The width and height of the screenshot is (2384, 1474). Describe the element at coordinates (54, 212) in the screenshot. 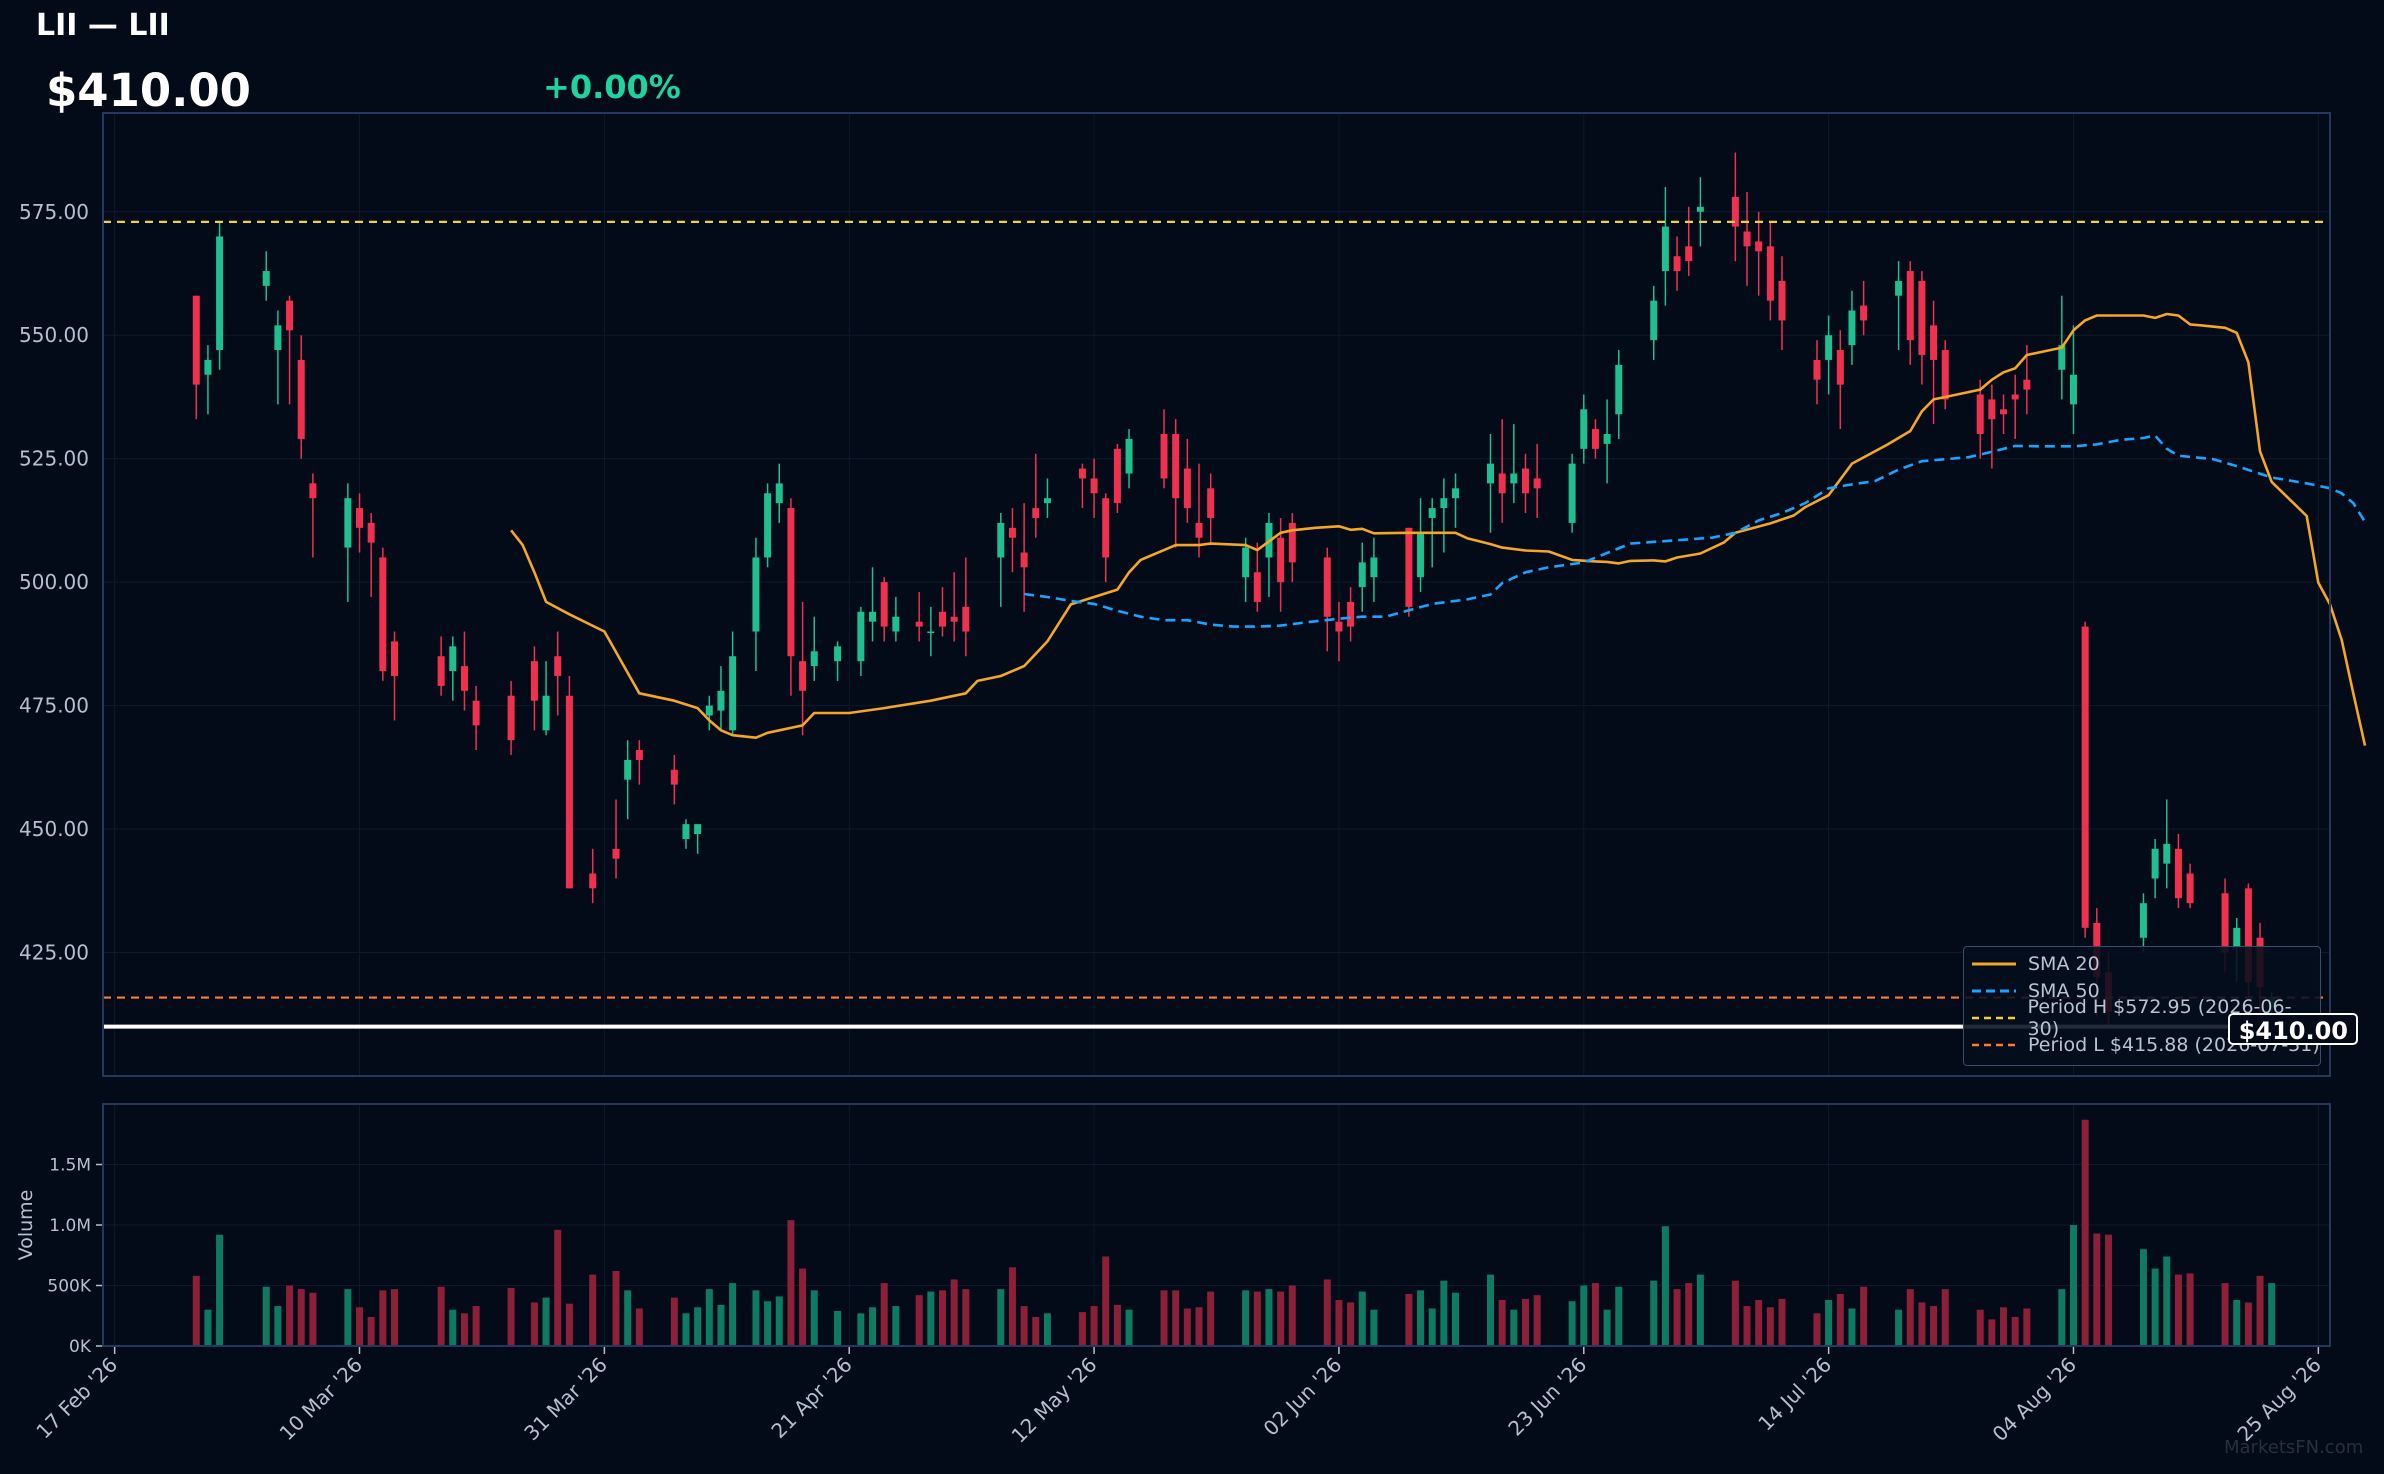

I see `price-tick-label: 575.00` at that location.